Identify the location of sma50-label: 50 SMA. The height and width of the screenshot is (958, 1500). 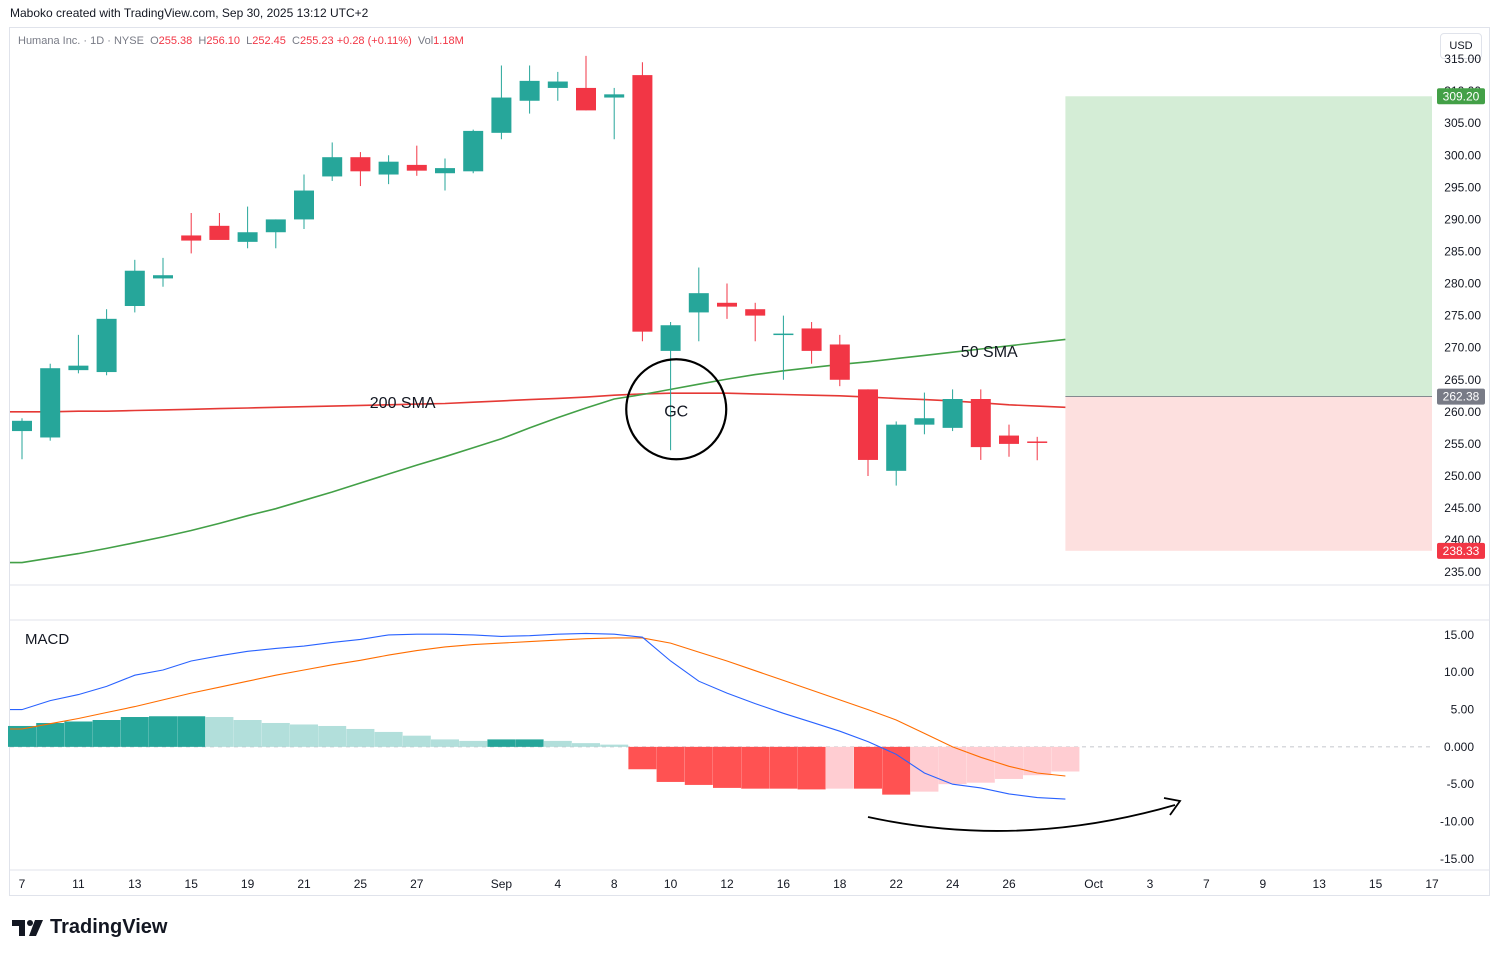
(989, 352).